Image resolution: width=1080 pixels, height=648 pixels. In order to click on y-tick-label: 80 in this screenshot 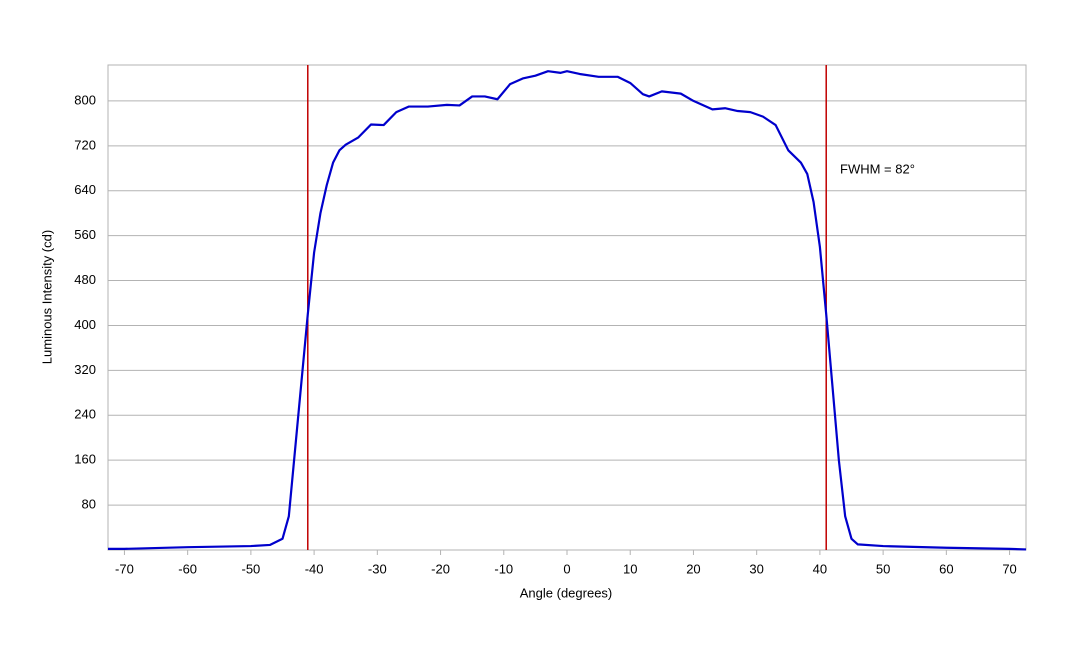, I will do `click(89, 504)`.